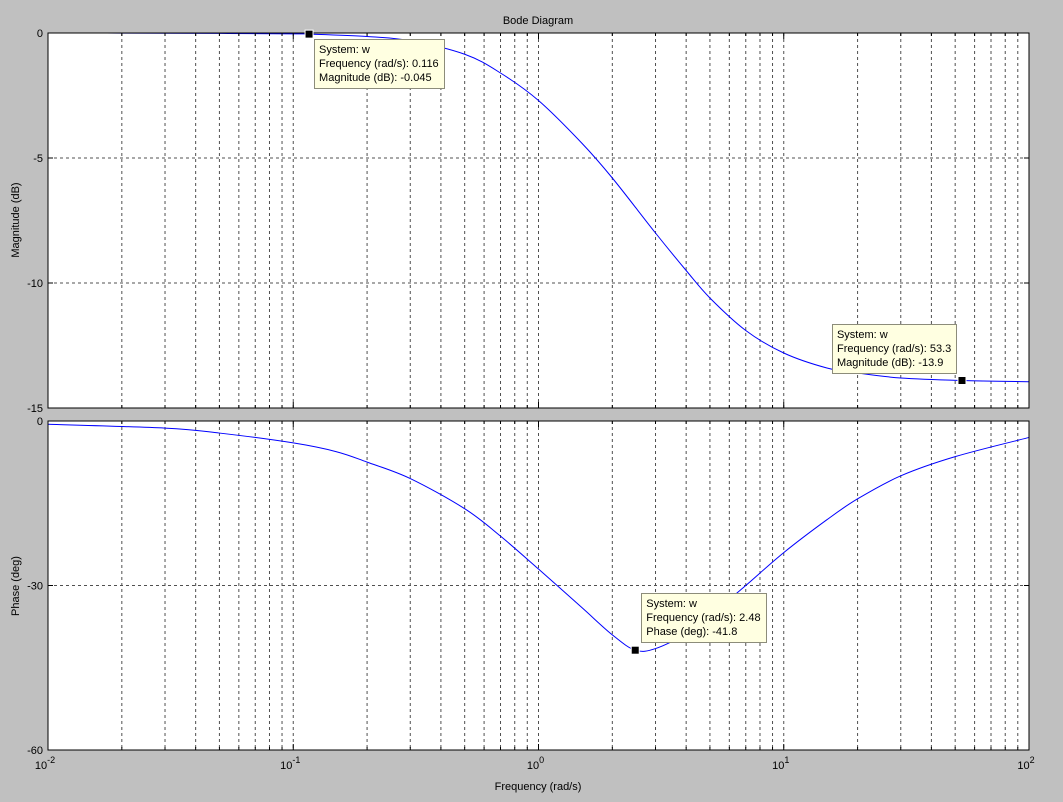 Image resolution: width=1063 pixels, height=802 pixels. Describe the element at coordinates (890, 362) in the screenshot. I see `datatip-line: Magnitude (dB): -13.9` at that location.